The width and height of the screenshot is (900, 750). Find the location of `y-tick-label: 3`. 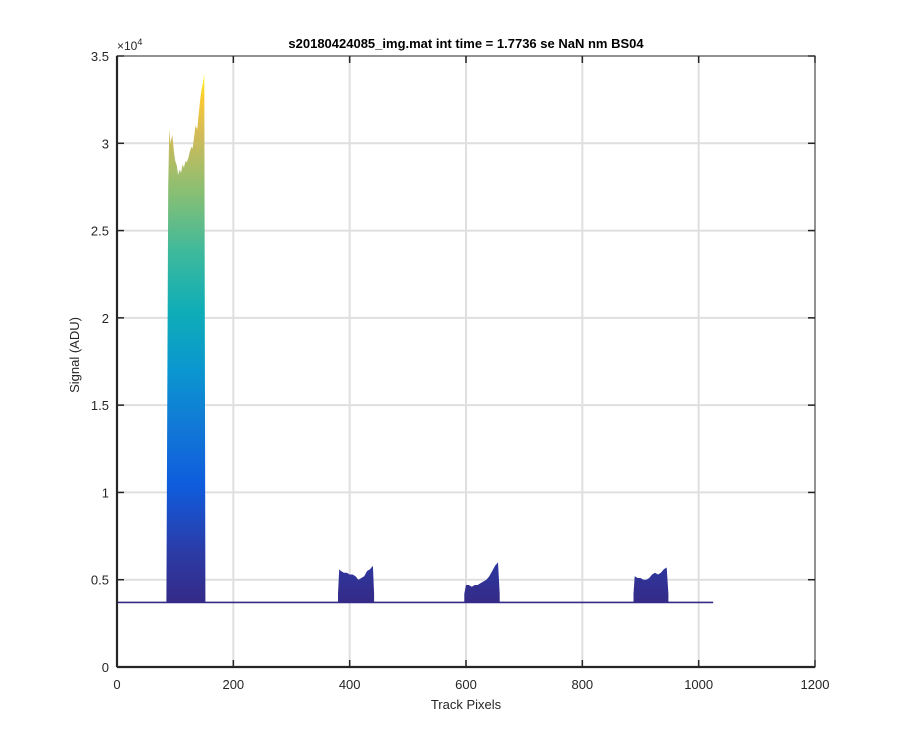

y-tick-label: 3 is located at coordinates (105, 143).